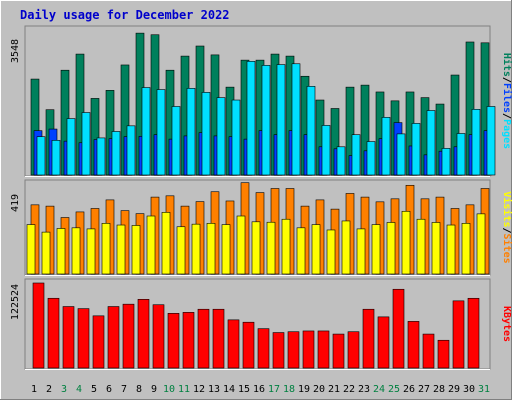 This screenshot has height=405, width=512. What do you see at coordinates (154, 389) in the screenshot?
I see `x-tick-day-9: 9` at bounding box center [154, 389].